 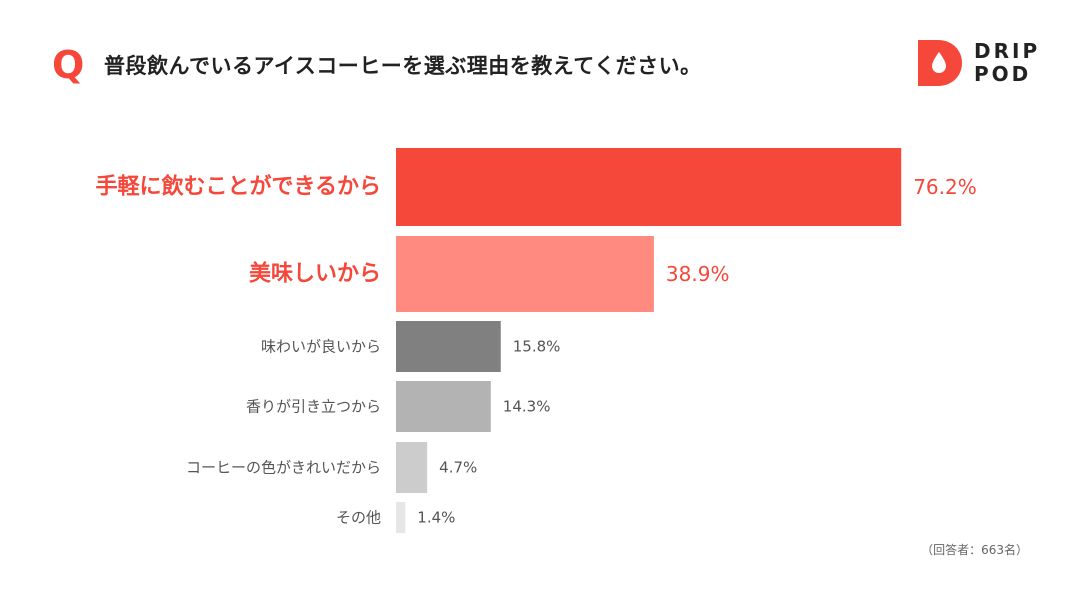 I want to click on value-label-0: 76.2%, so click(x=945, y=187).